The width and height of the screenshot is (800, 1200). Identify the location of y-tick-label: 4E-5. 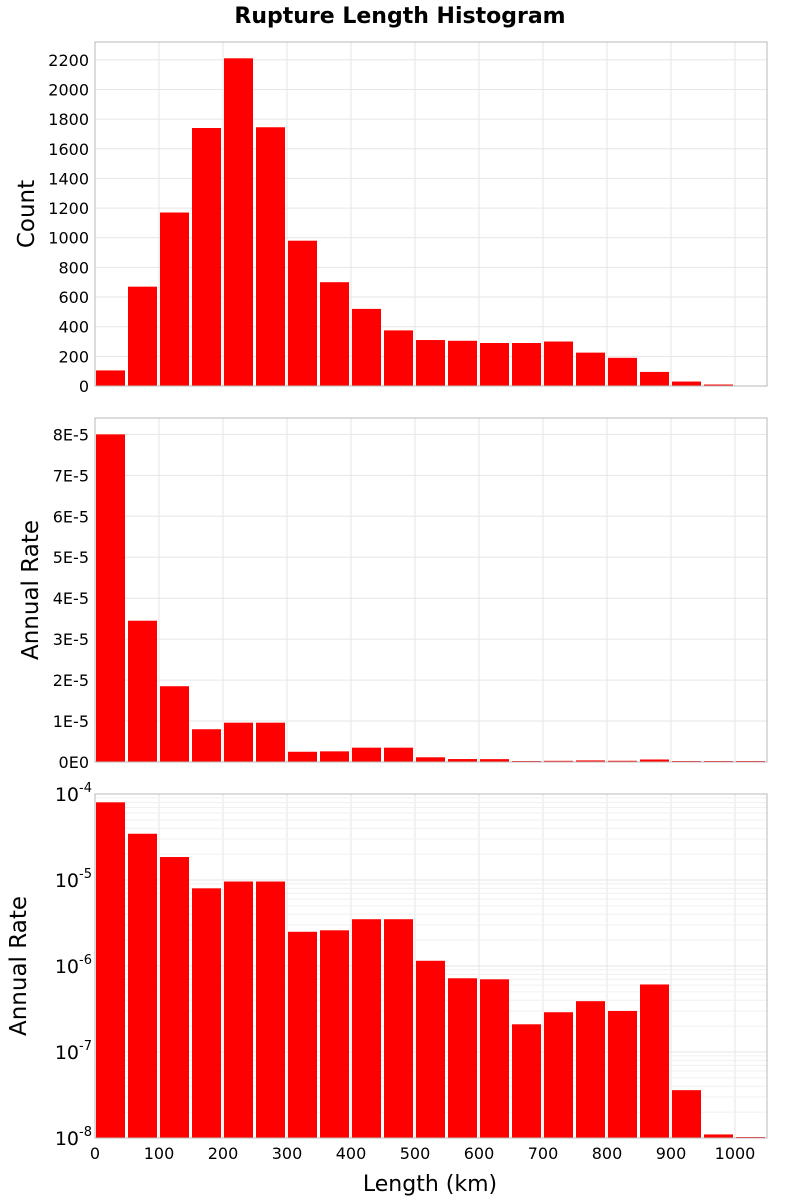
(71, 598).